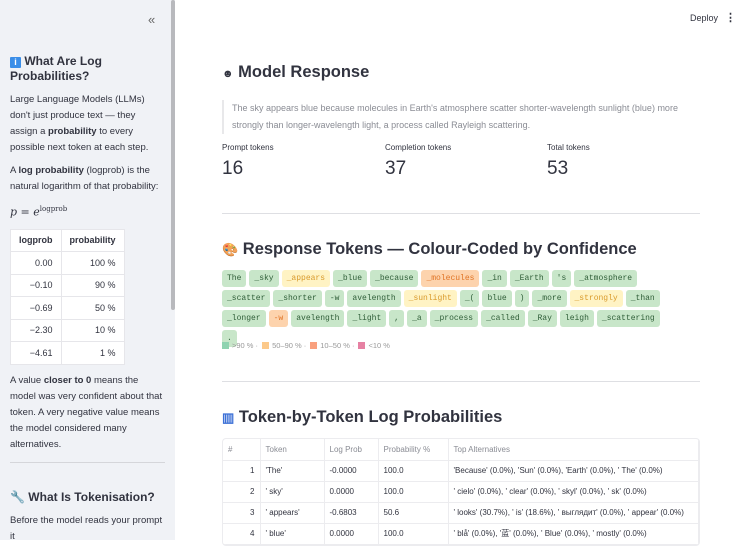 The image size is (742, 546). I want to click on legend-label: <10 %, so click(379, 345).